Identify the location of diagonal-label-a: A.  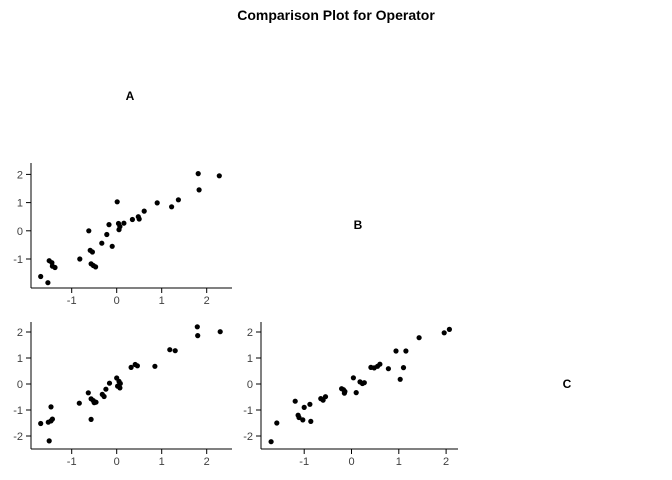
(130, 96).